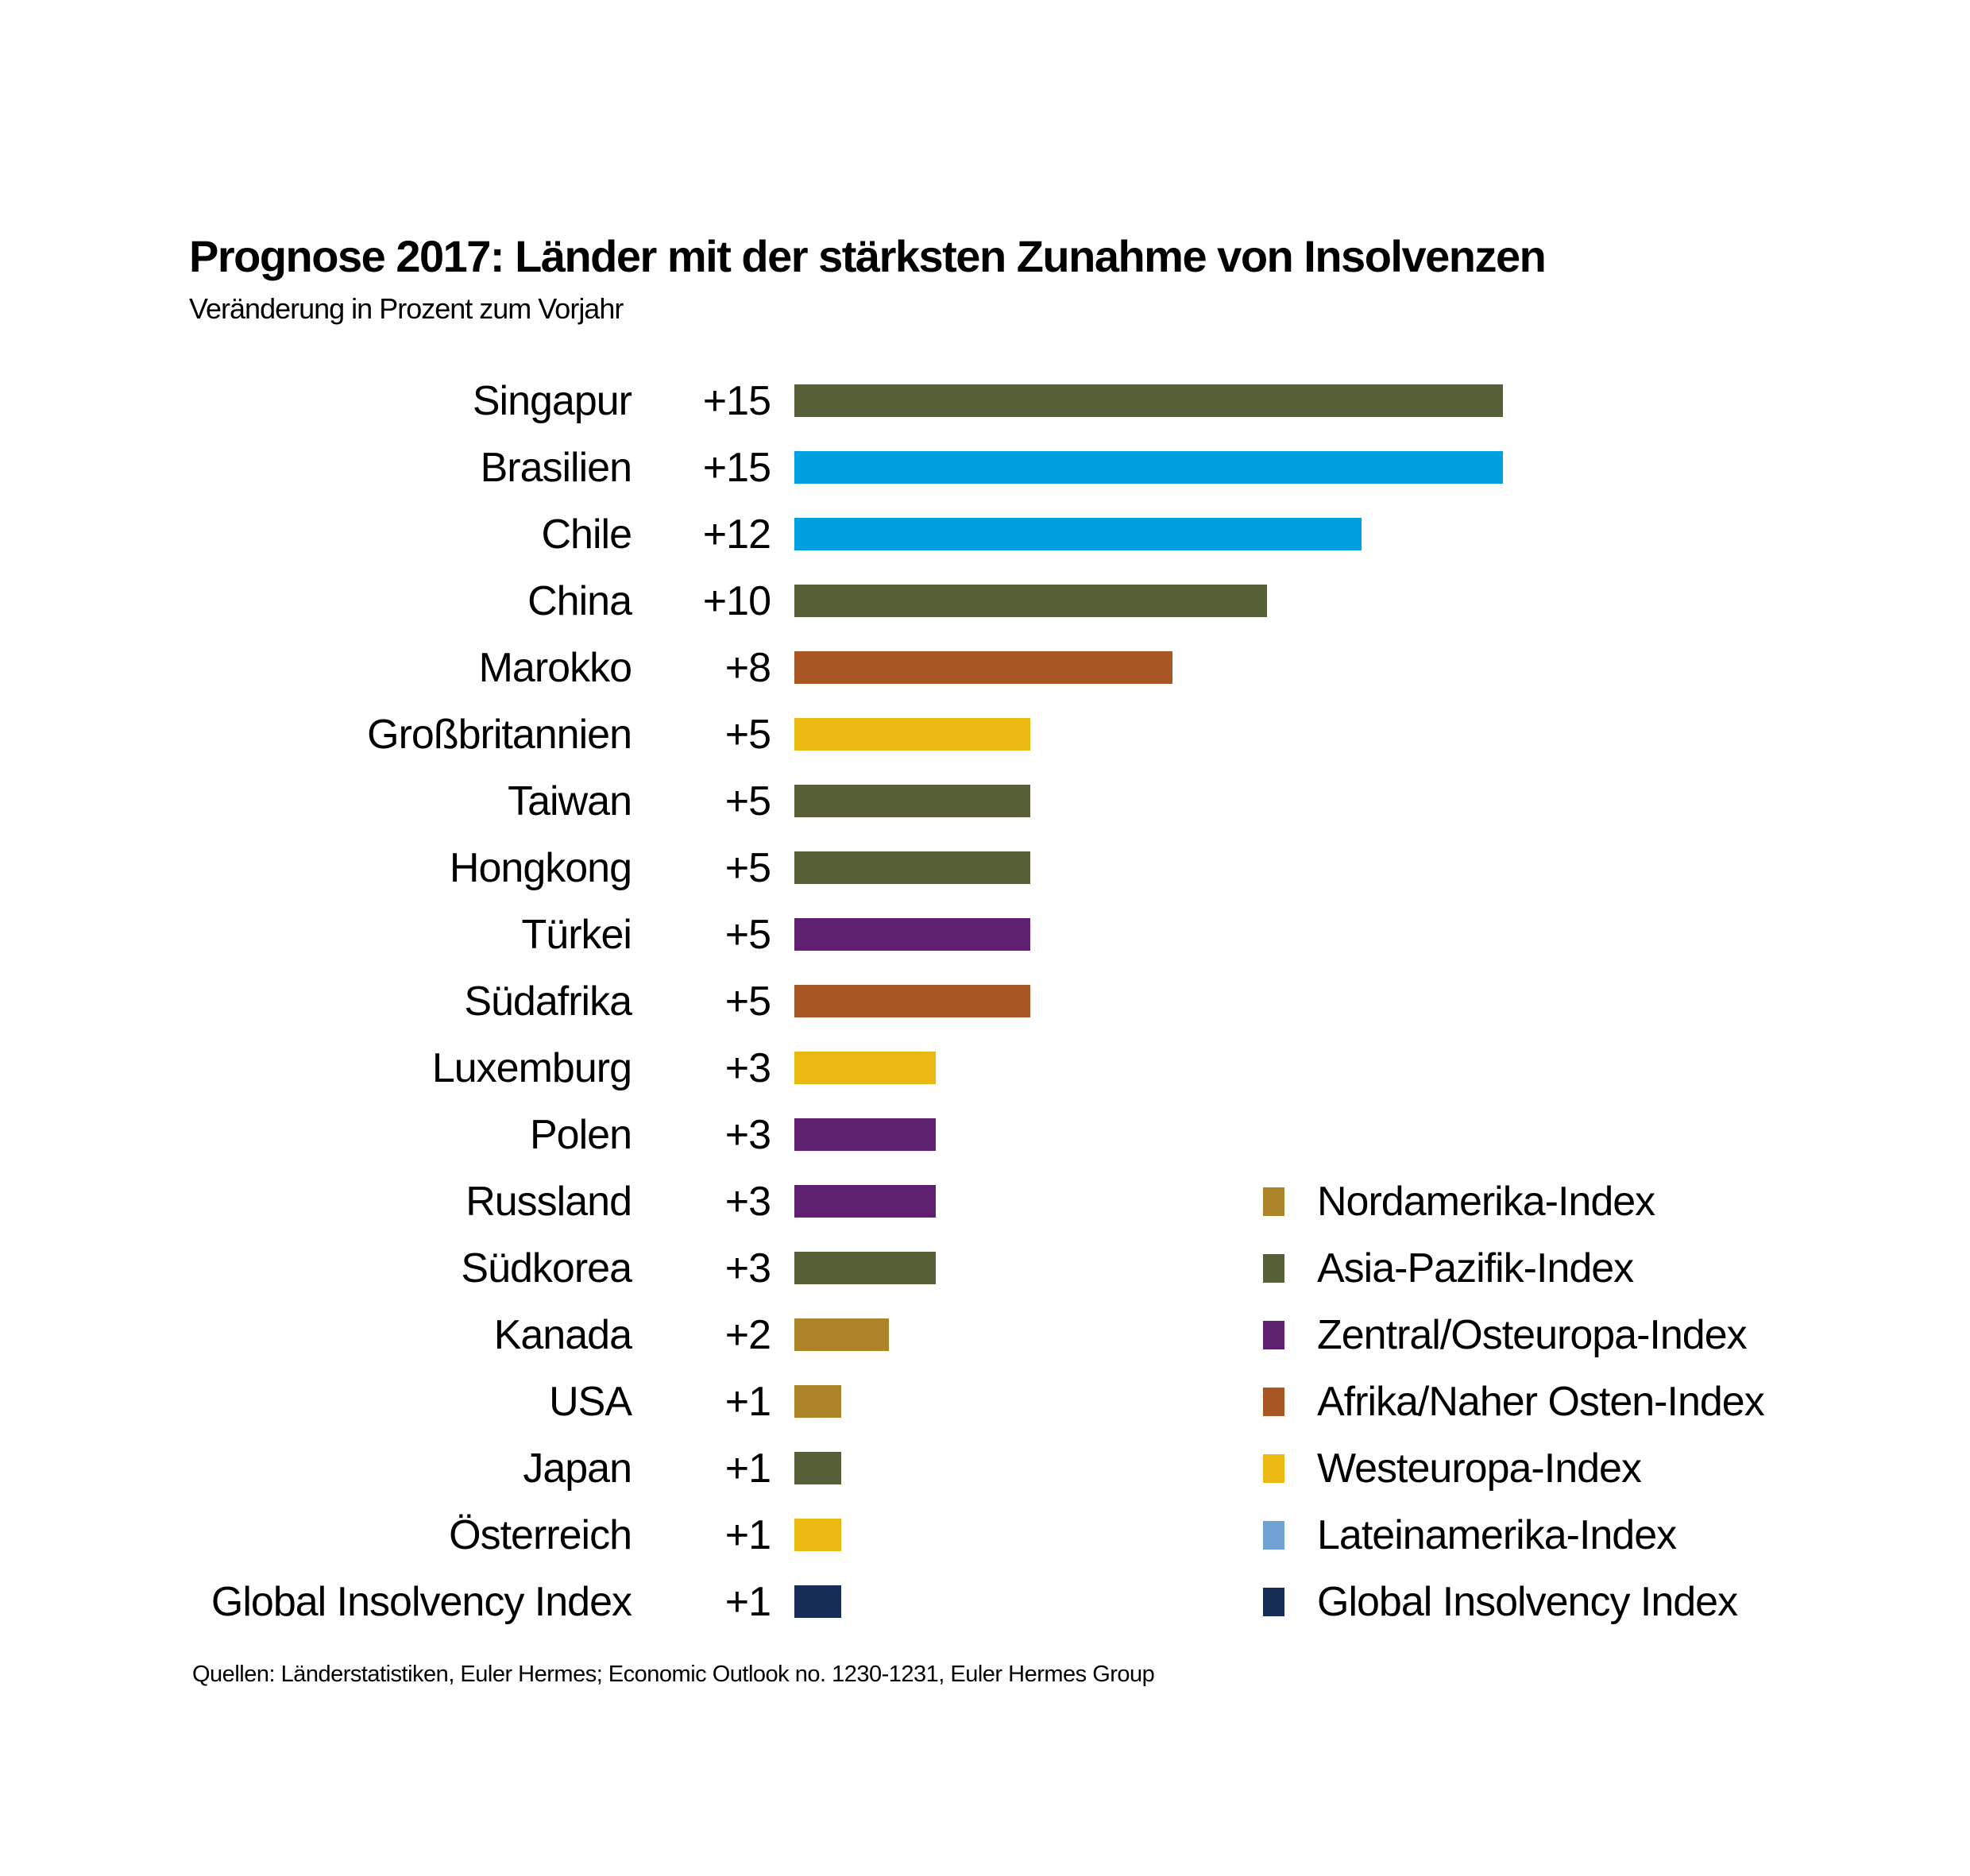 This screenshot has width=1970, height=1876. I want to click on category-label: Global Insolvency Index, so click(421, 1602).